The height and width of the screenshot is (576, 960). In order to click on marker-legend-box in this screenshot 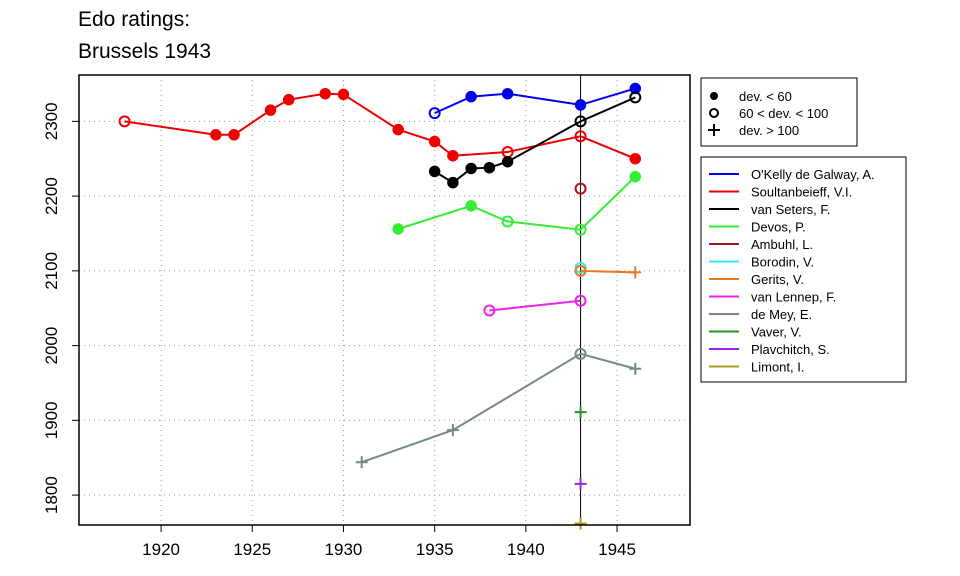, I will do `click(779, 112)`.